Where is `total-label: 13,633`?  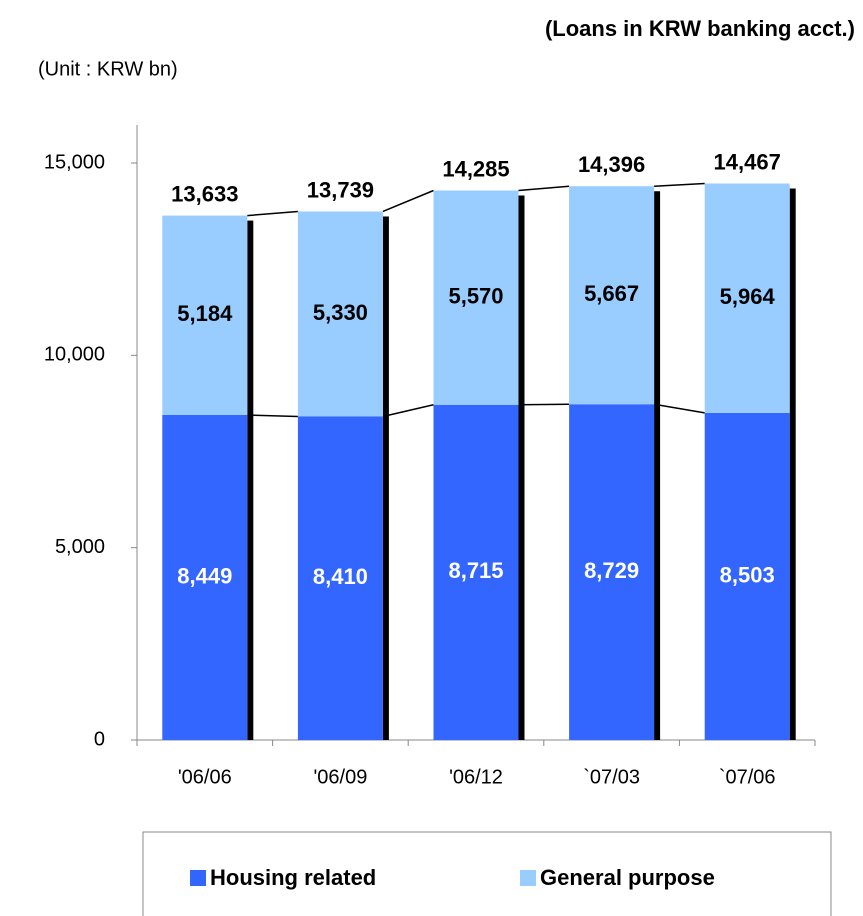 total-label: 13,633 is located at coordinates (204, 193).